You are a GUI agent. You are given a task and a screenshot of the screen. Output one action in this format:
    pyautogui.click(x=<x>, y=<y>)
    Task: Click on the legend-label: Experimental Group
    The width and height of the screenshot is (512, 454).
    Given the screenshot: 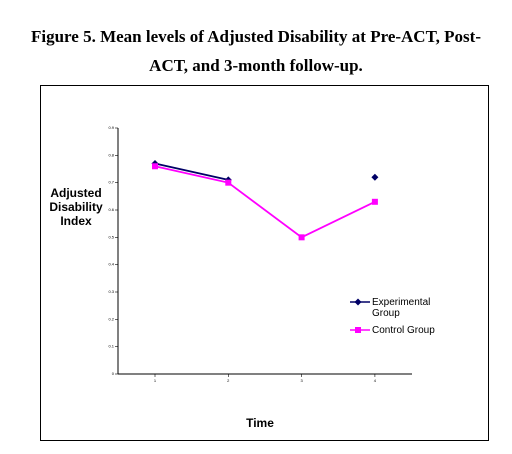 What is the action you would take?
    pyautogui.click(x=401, y=308)
    